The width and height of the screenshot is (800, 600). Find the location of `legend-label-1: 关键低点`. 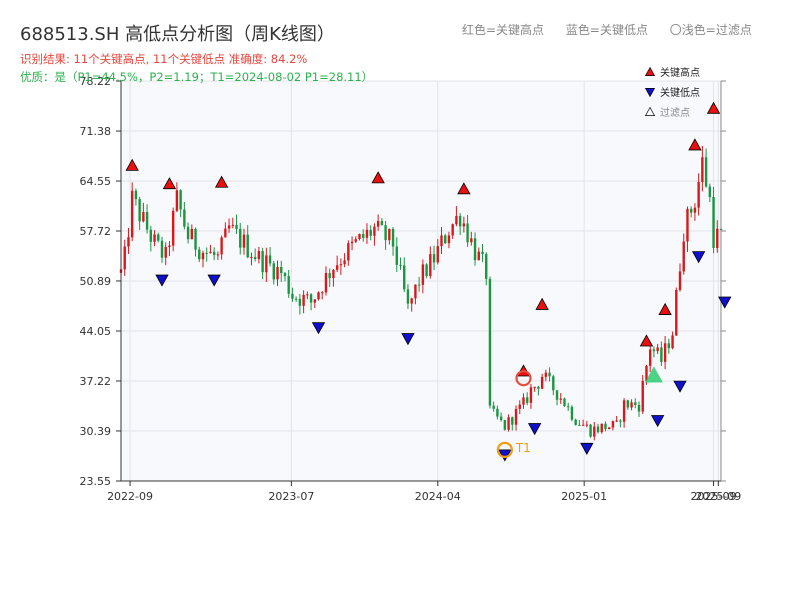

legend-label-1: 关键低点 is located at coordinates (680, 92).